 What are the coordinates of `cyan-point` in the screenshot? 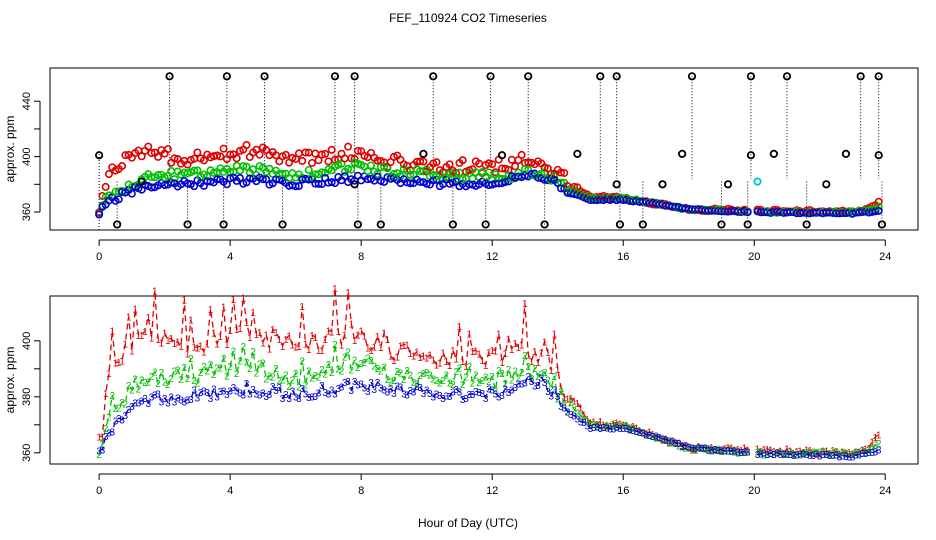 It's located at (757, 181).